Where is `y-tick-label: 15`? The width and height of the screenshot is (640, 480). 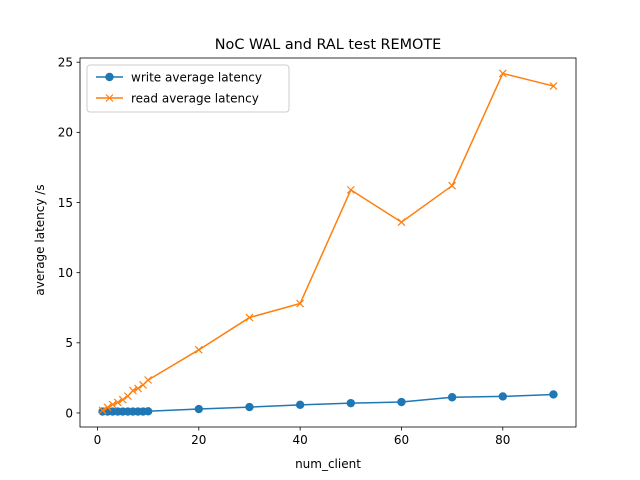 y-tick-label: 15 is located at coordinates (65, 203).